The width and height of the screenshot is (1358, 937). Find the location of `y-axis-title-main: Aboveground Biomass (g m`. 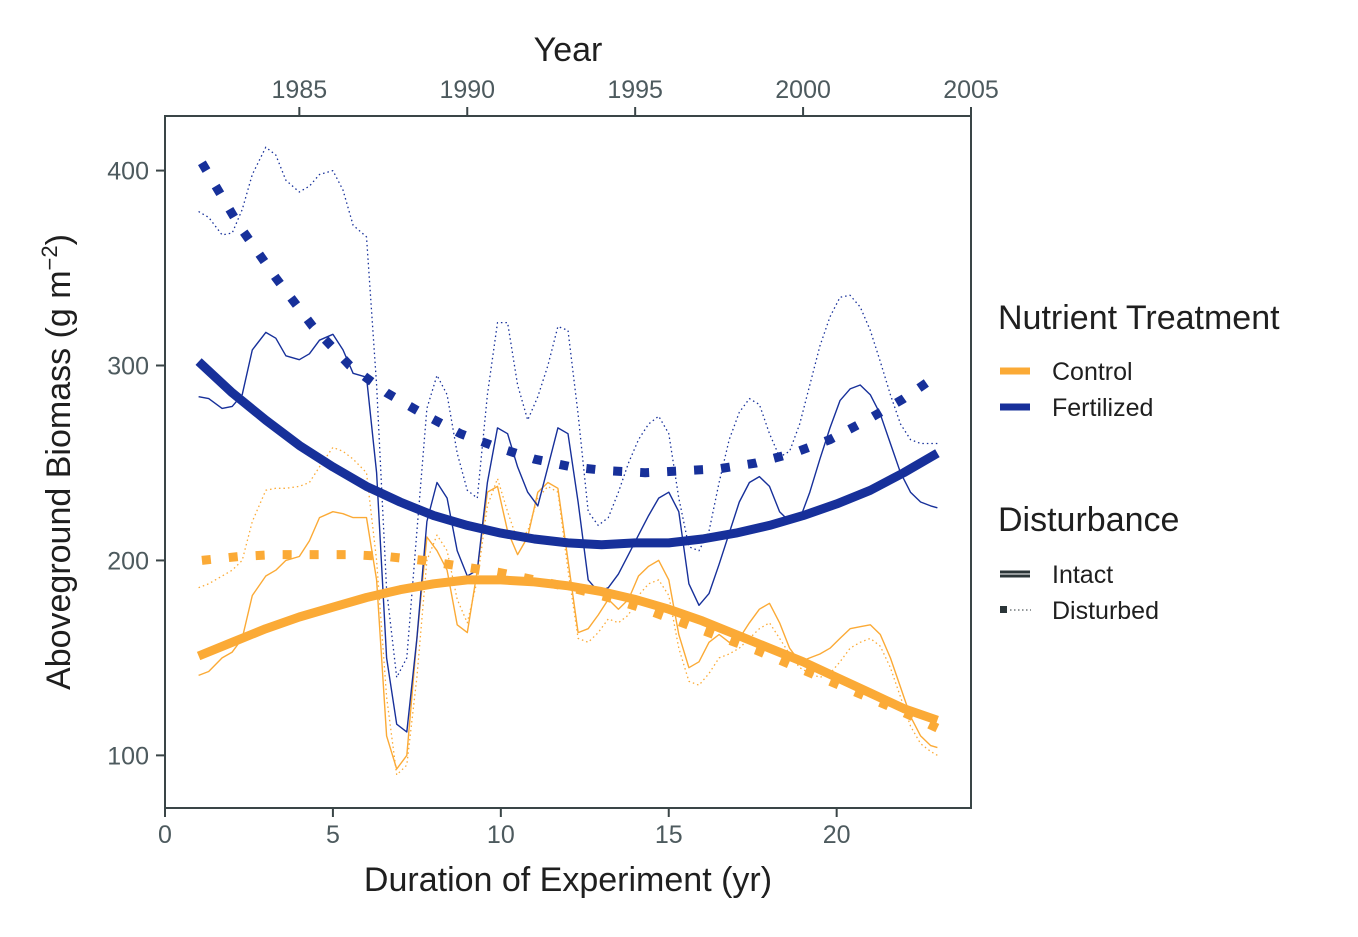

y-axis-title-main: Aboveground Biomass (g m is located at coordinates (59, 480).